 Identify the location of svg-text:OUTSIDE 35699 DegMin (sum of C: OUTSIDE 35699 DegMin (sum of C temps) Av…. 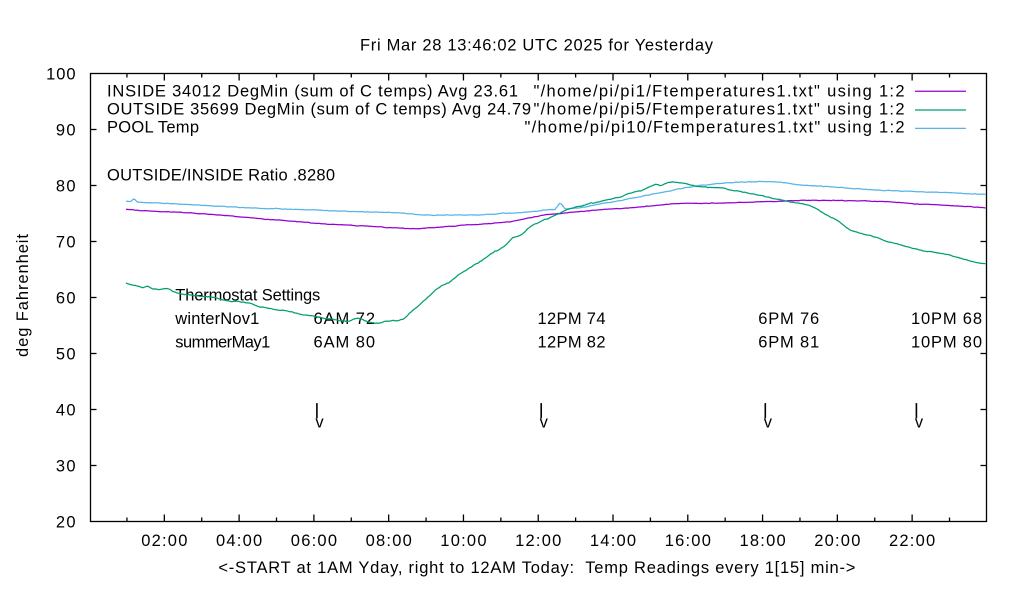
(319, 110).